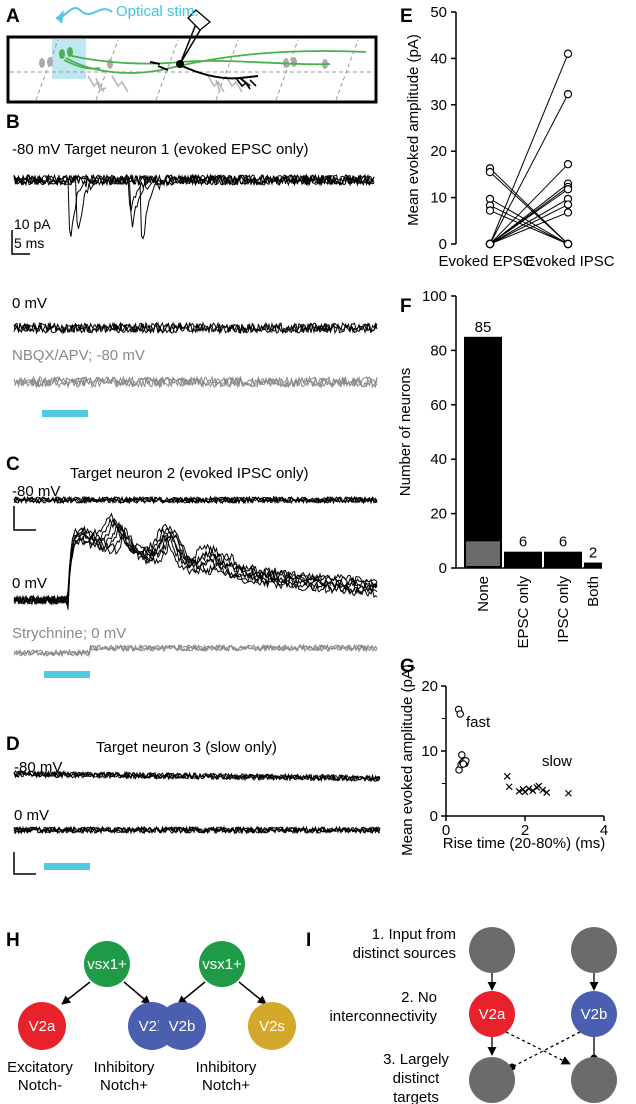 The image size is (636, 1104). What do you see at coordinates (195, 500) in the screenshot?
I see `panel-c-traces-80mv` at bounding box center [195, 500].